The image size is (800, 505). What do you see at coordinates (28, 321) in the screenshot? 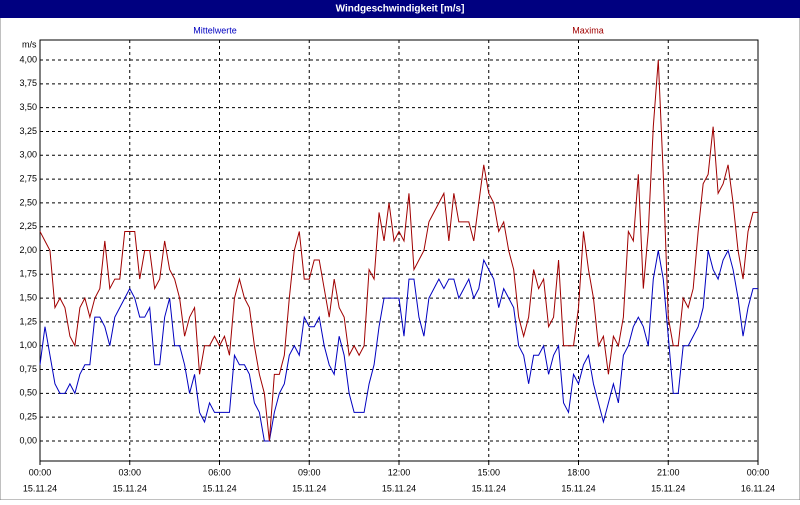
I see `y-tick-label: 1,25` at bounding box center [28, 321].